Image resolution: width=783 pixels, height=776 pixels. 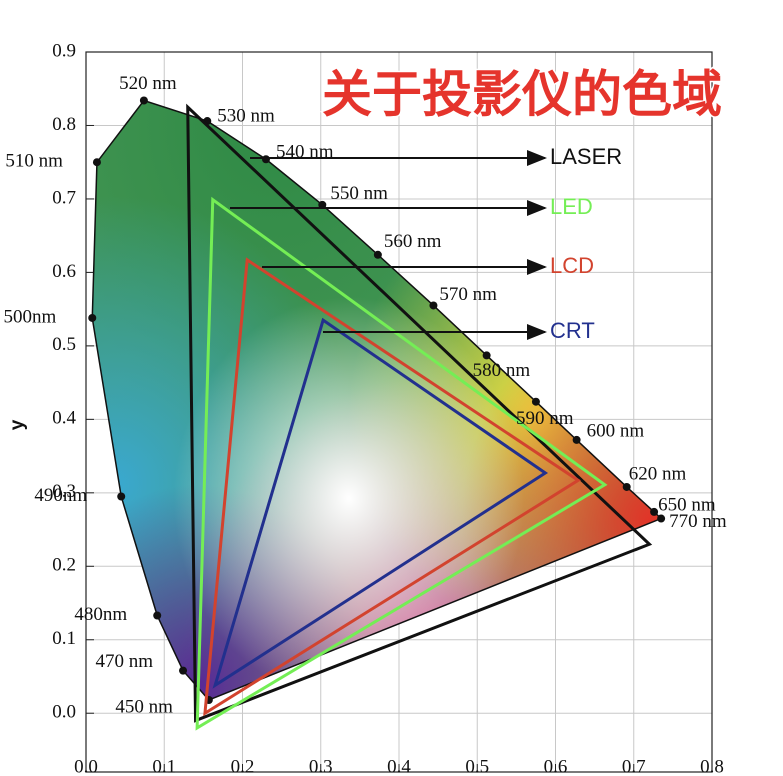 What do you see at coordinates (556, 766) in the screenshot?
I see `x-tick-label: 0.6` at bounding box center [556, 766].